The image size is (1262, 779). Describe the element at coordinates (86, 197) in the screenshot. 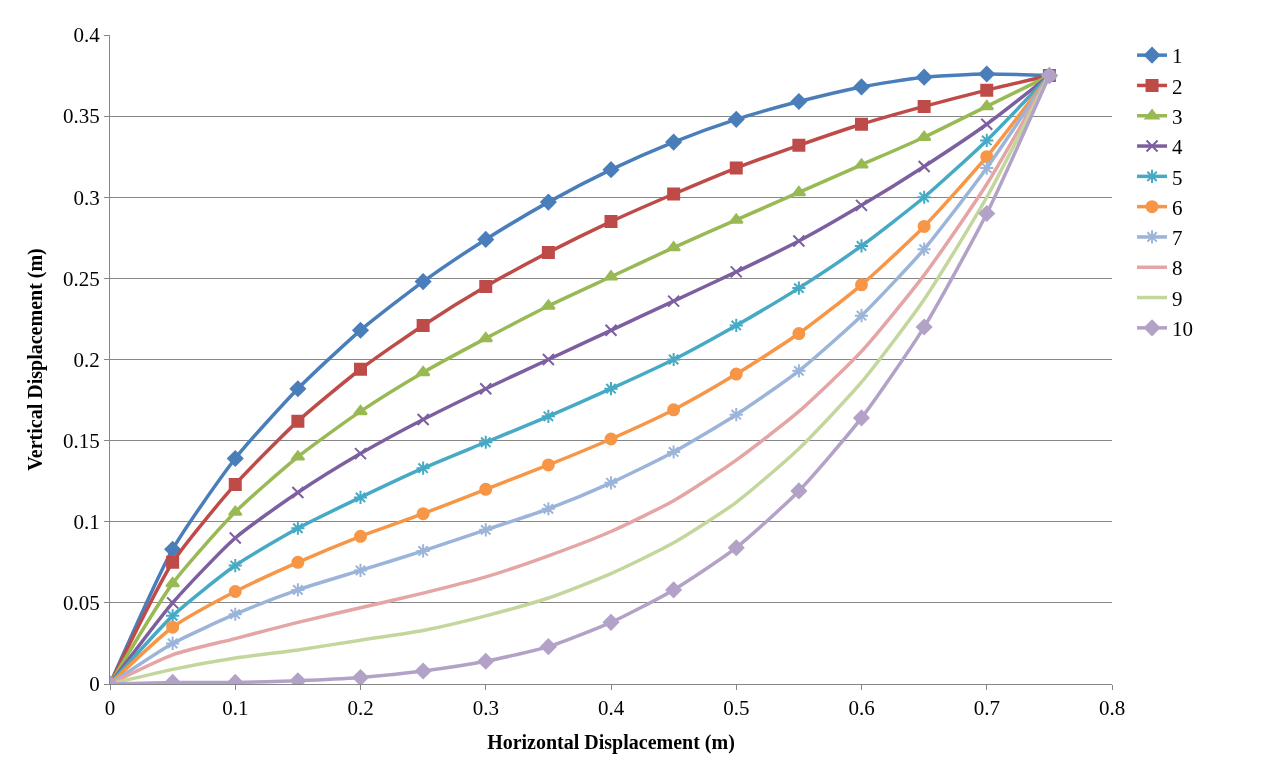

I see `y-tick-label: 0.3` at that location.